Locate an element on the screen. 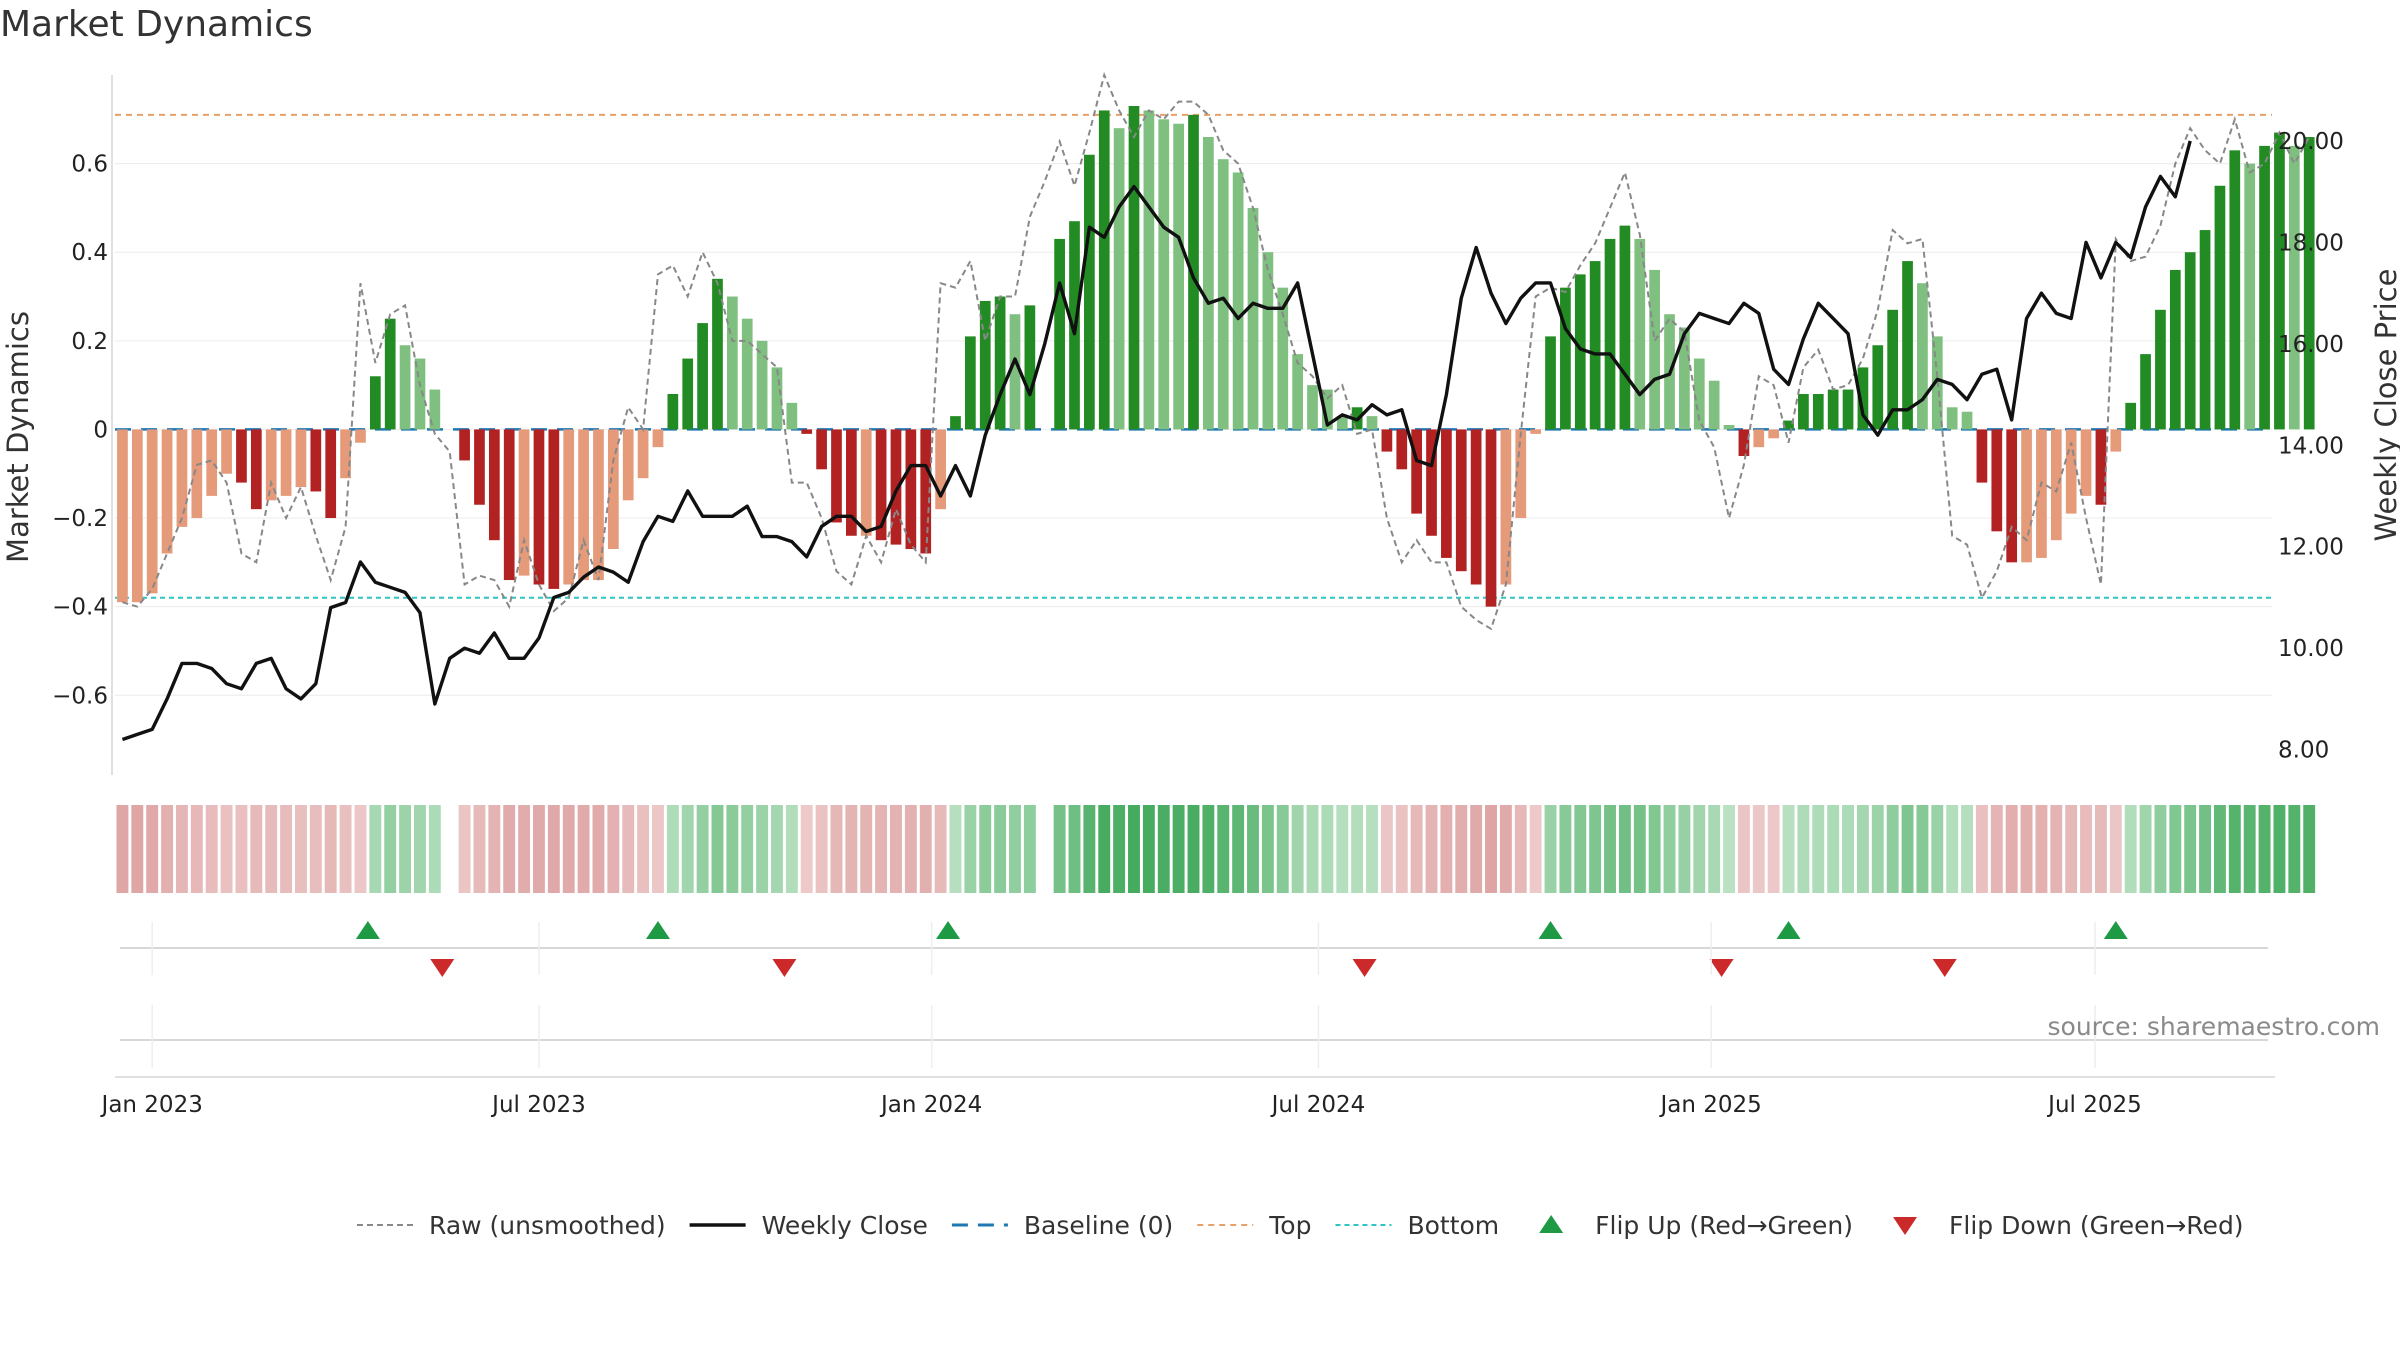 The width and height of the screenshot is (2400, 1350). y2-tick-label: 12.00 is located at coordinates (2311, 548).